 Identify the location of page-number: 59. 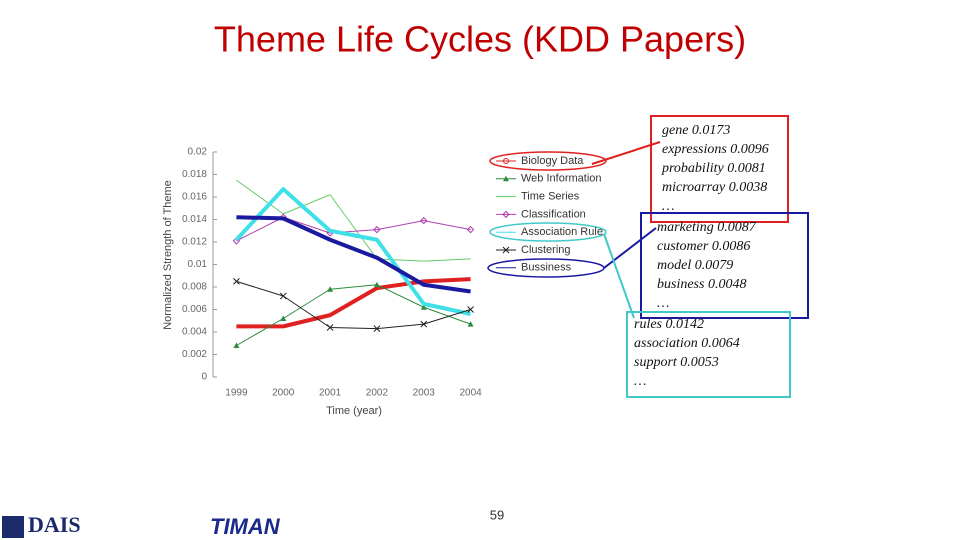
(497, 514).